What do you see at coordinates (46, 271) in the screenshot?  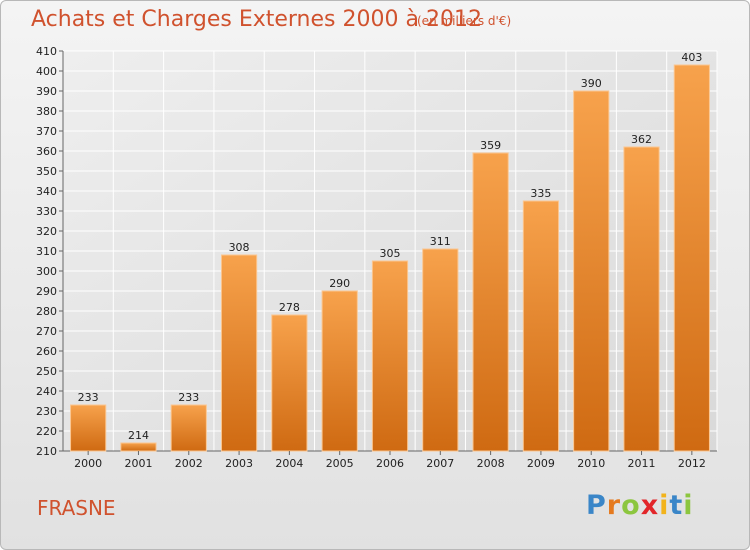 I see `y-tick-label: 300` at bounding box center [46, 271].